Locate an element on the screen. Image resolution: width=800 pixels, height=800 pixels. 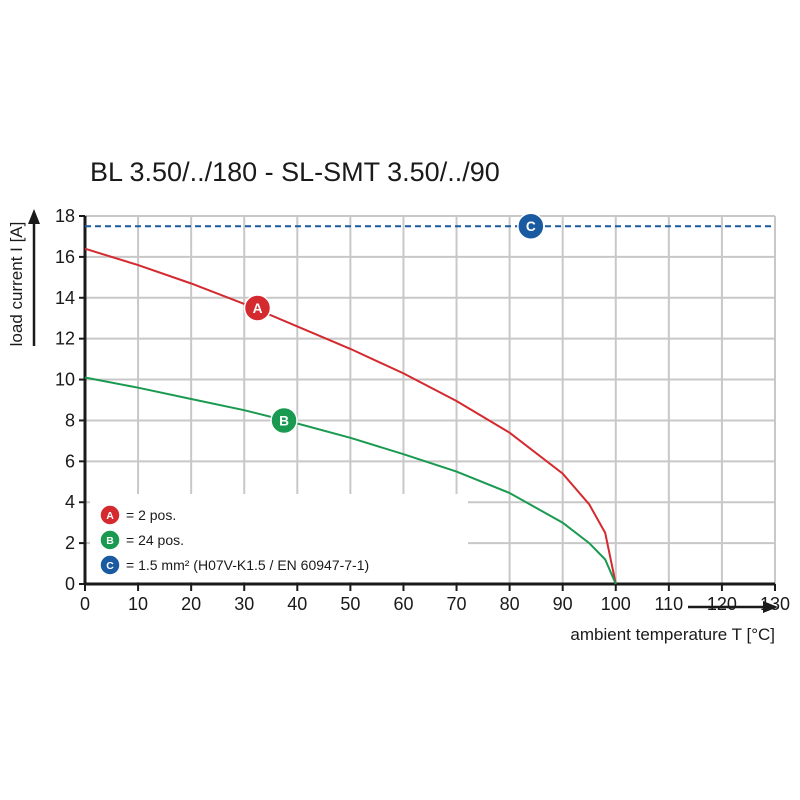
legend-label-b: = 24 pos. is located at coordinates (155, 540).